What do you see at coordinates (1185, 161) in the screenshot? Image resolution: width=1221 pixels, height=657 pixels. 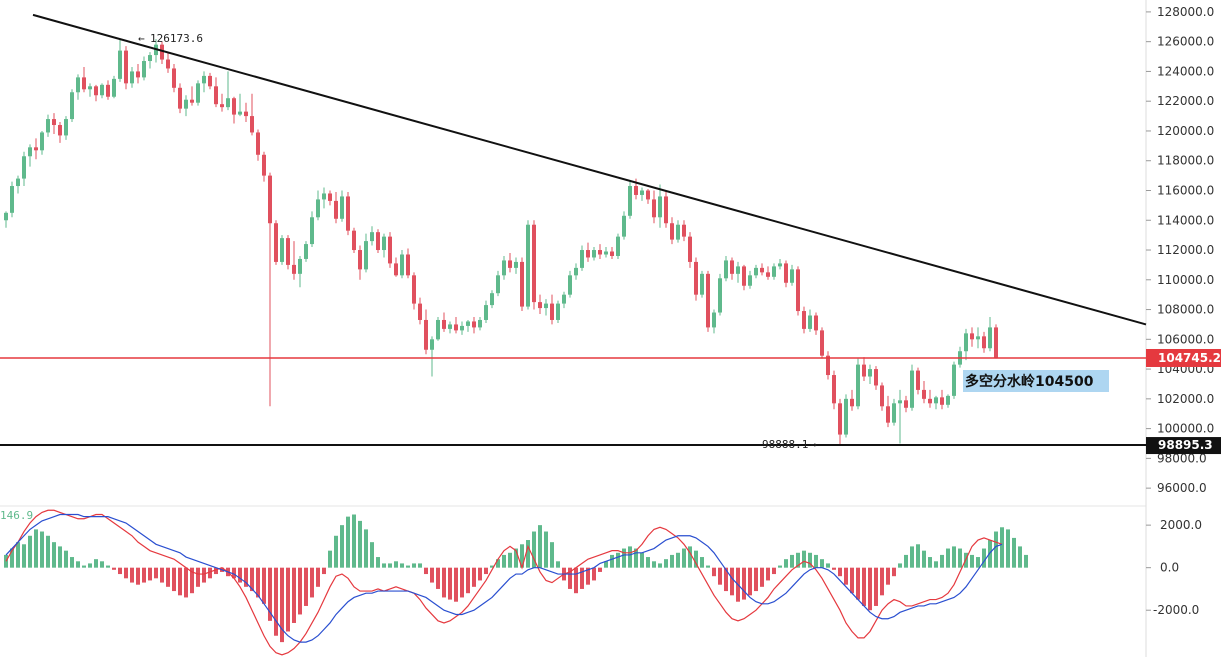 I see `price-tick-label: 118000.0` at bounding box center [1185, 161].